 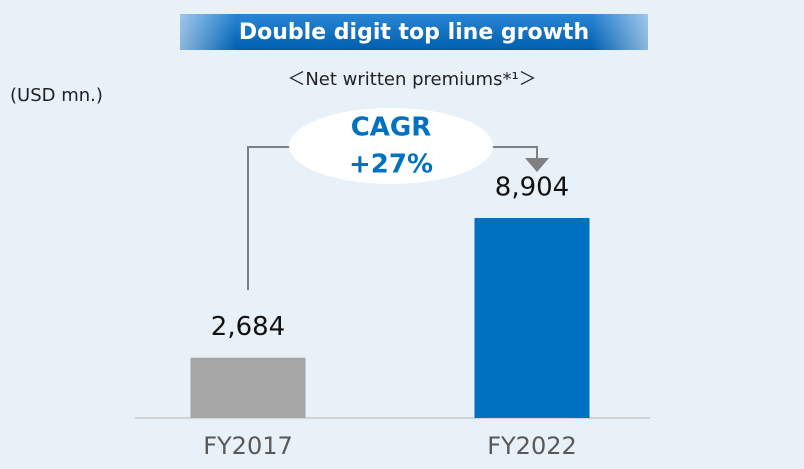 What do you see at coordinates (391, 128) in the screenshot?
I see `cagr-title: CAGR` at bounding box center [391, 128].